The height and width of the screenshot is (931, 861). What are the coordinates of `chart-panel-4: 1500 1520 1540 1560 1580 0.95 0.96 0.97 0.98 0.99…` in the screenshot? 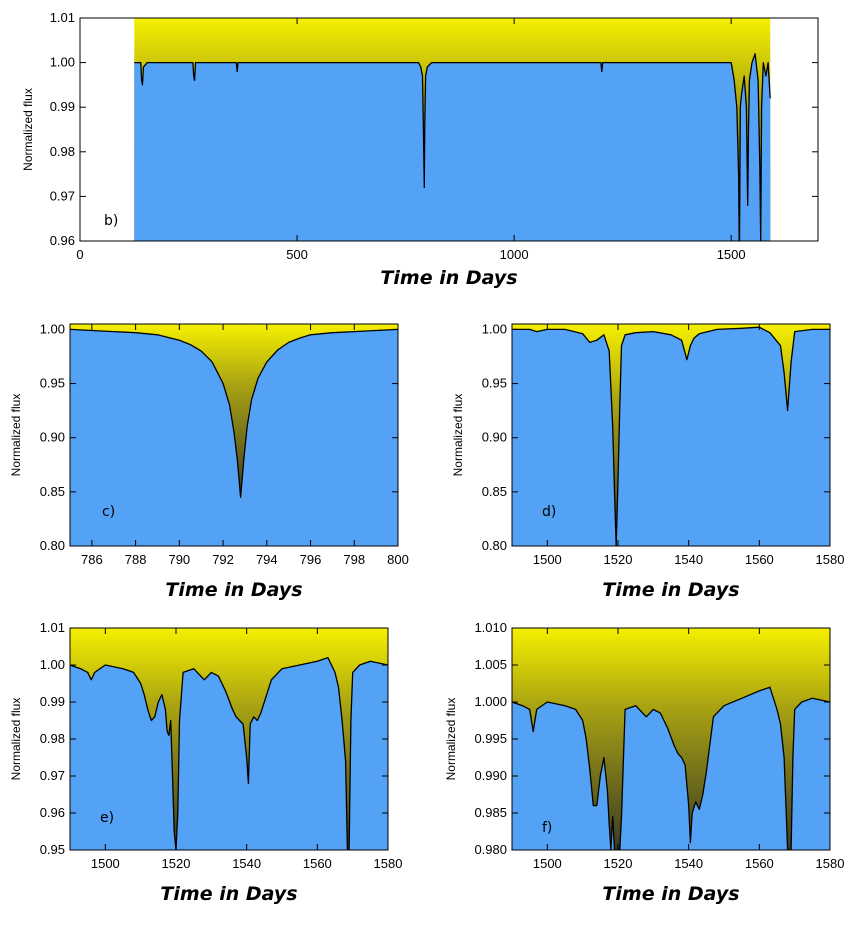 It's located at (205, 762).